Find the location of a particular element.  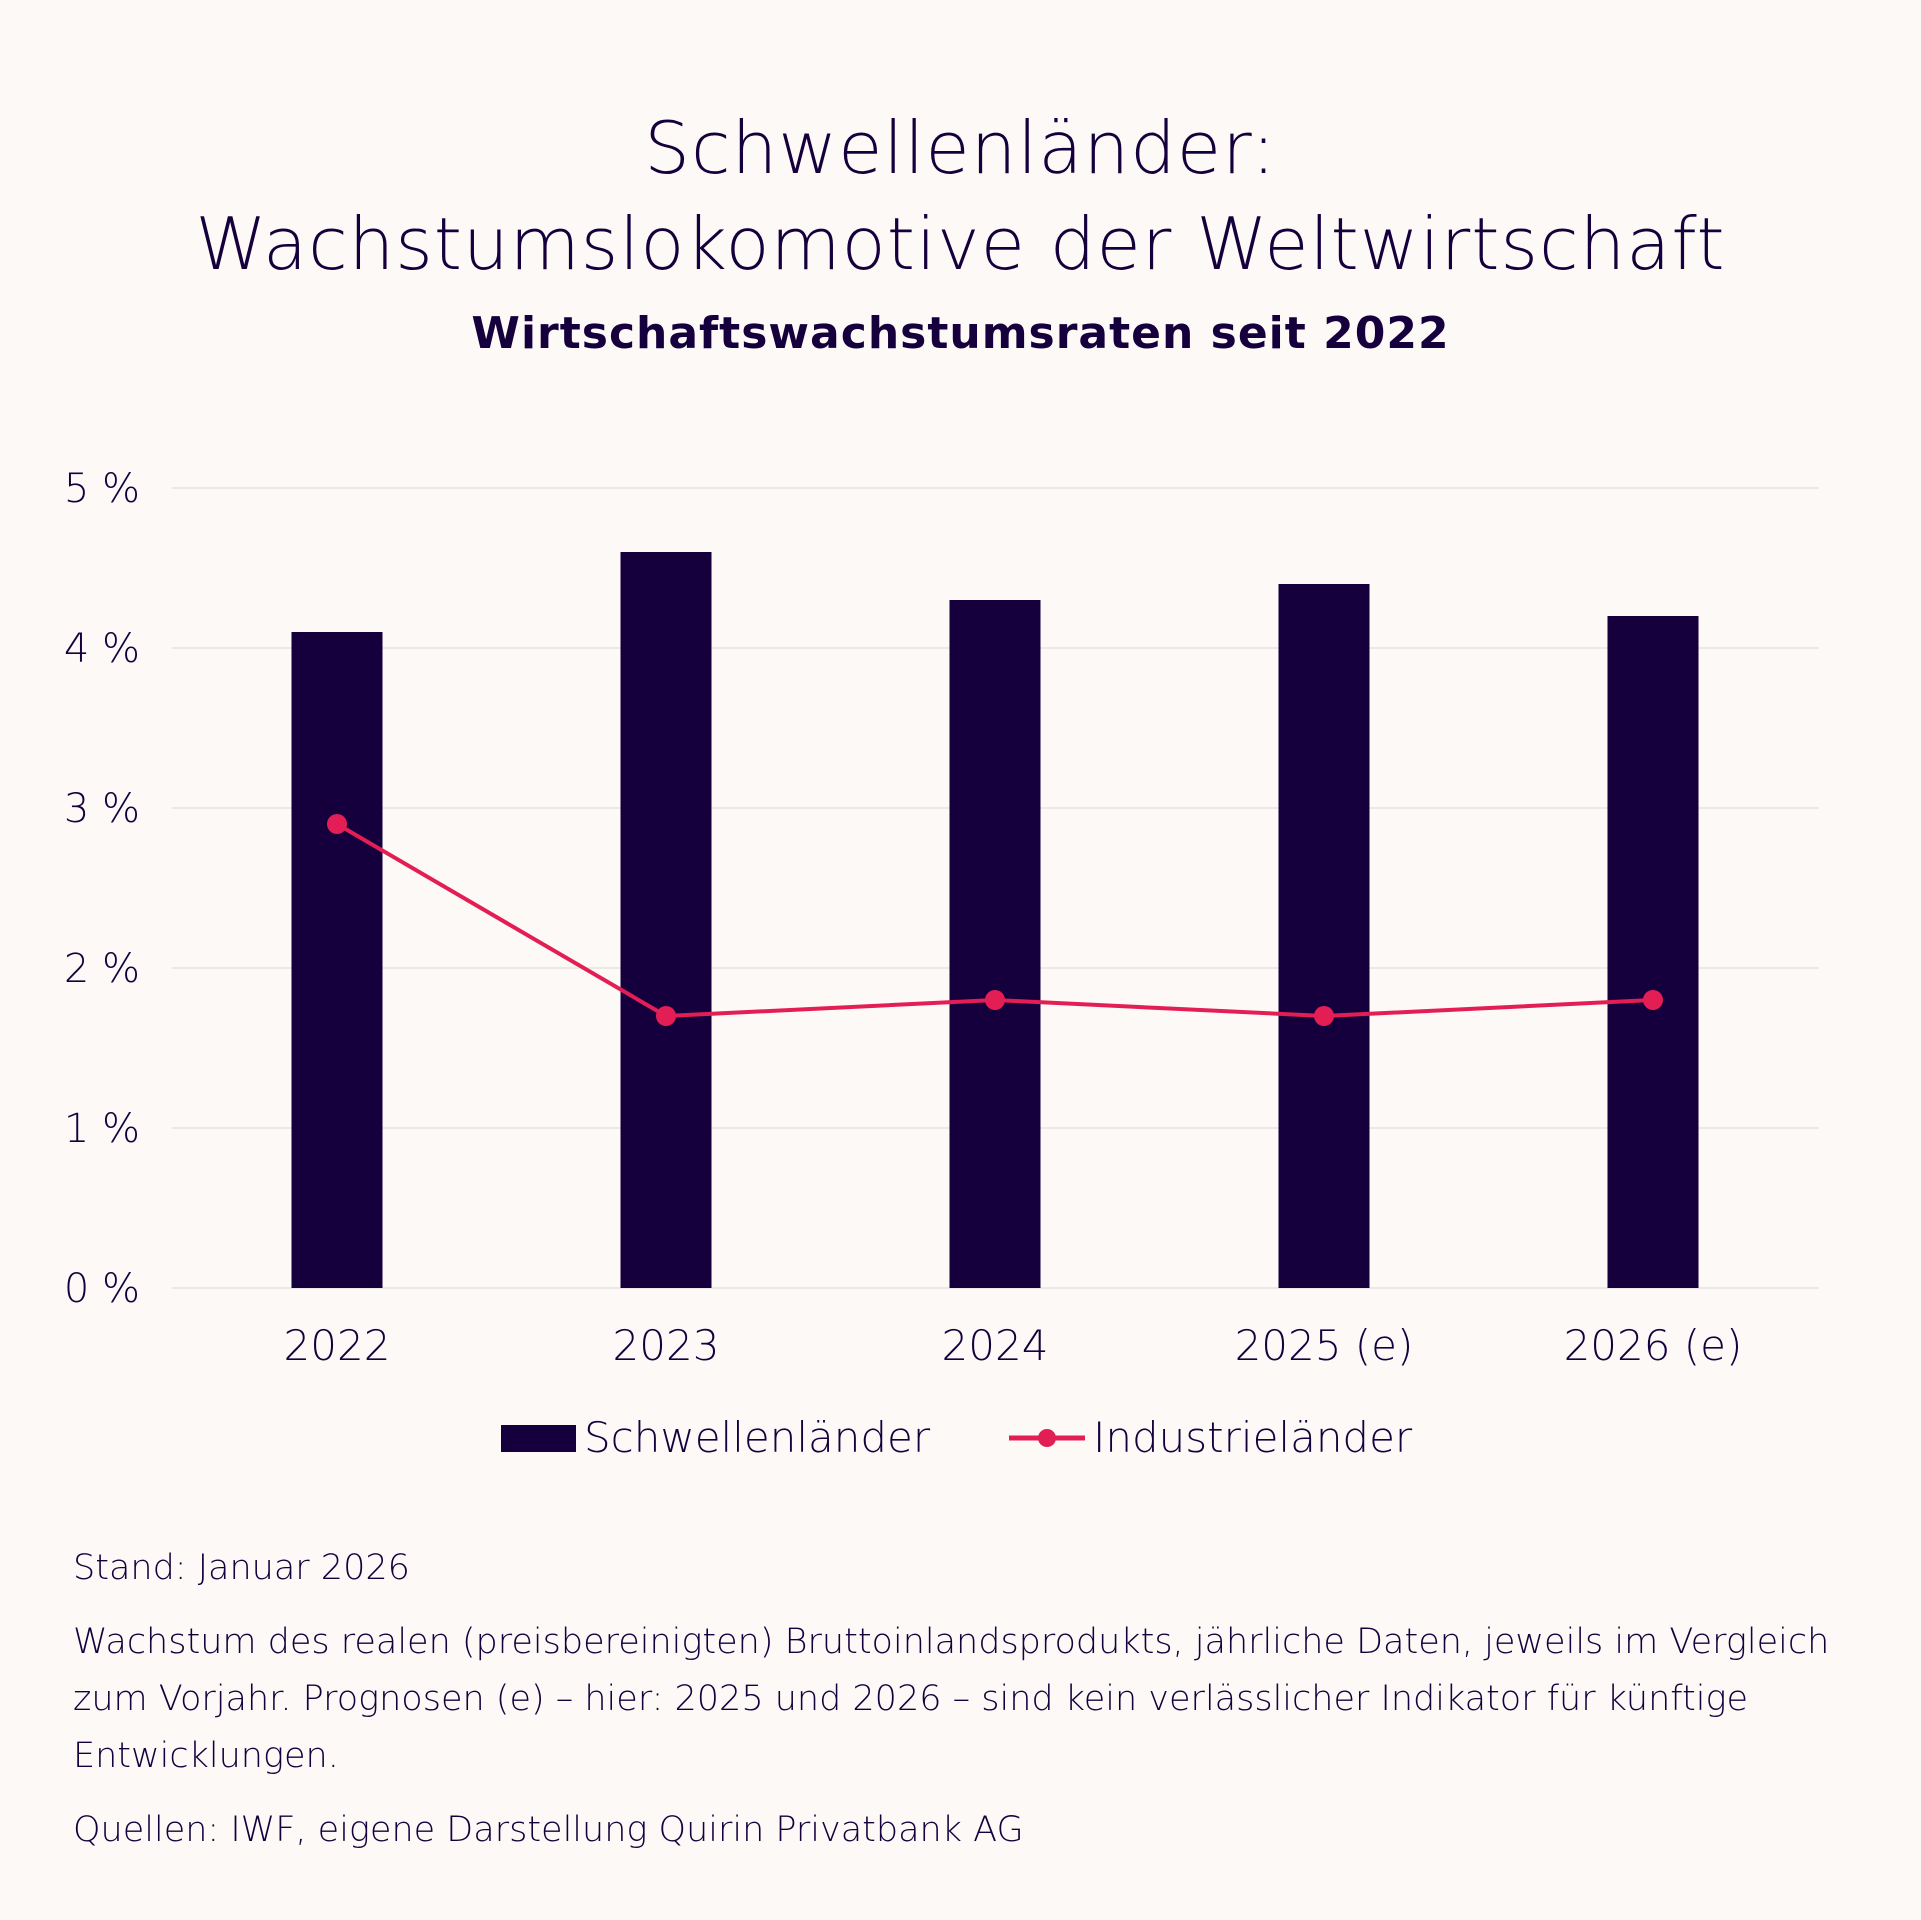

y-tick-label: 5 % is located at coordinates (102, 489).